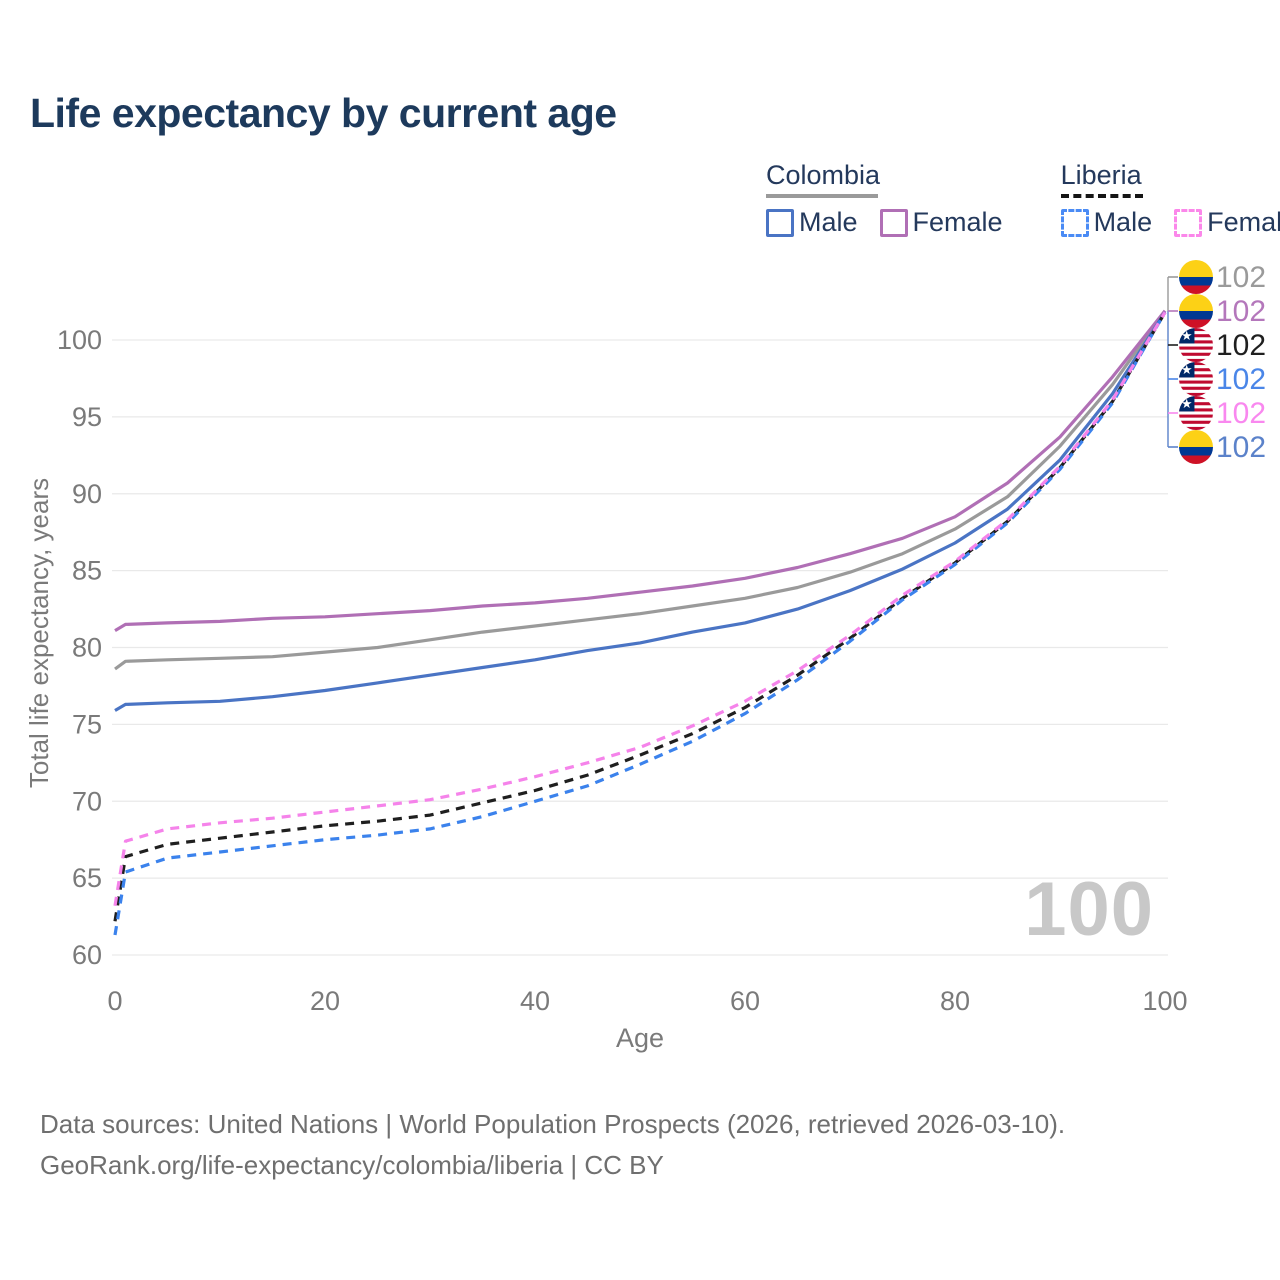 The image size is (1280, 1280). Describe the element at coordinates (957, 222) in the screenshot. I see `legend-label-colombia-female: Female` at that location.